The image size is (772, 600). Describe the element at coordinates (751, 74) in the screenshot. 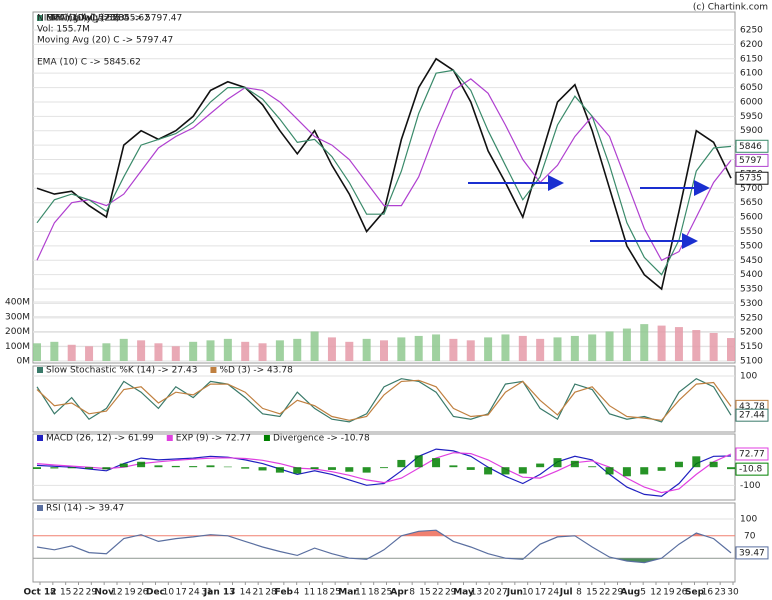

I see `y-tick-label: 6100` at that location.